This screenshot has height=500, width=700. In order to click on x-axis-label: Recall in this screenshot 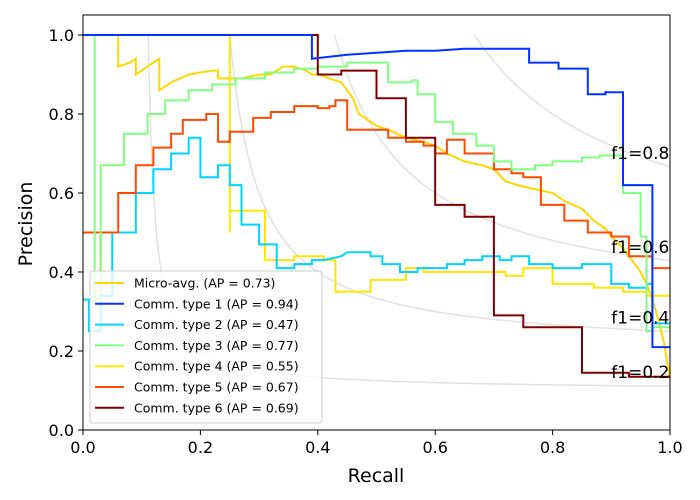, I will do `click(376, 476)`.